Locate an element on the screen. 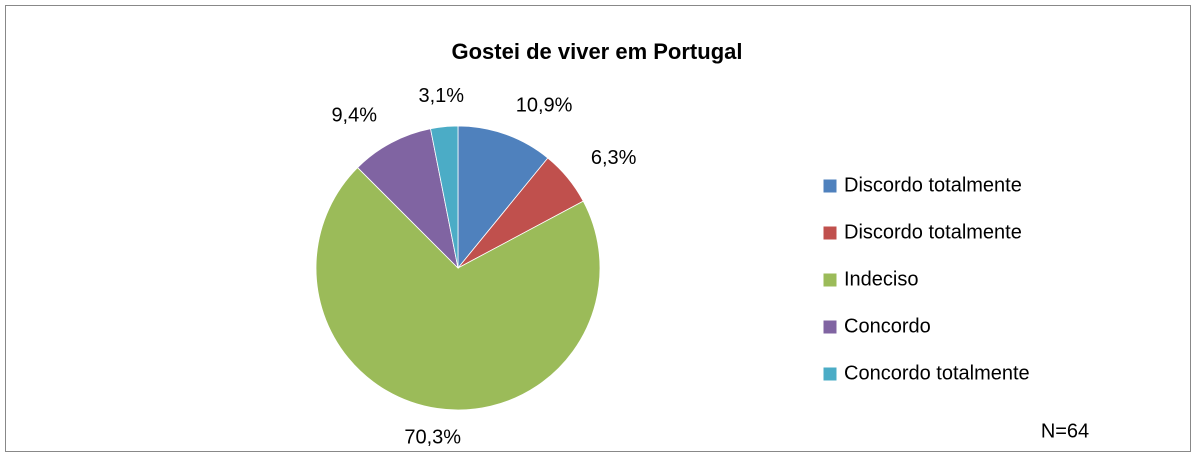 This screenshot has width=1197, height=457. data-label: 6,3% is located at coordinates (614, 158).